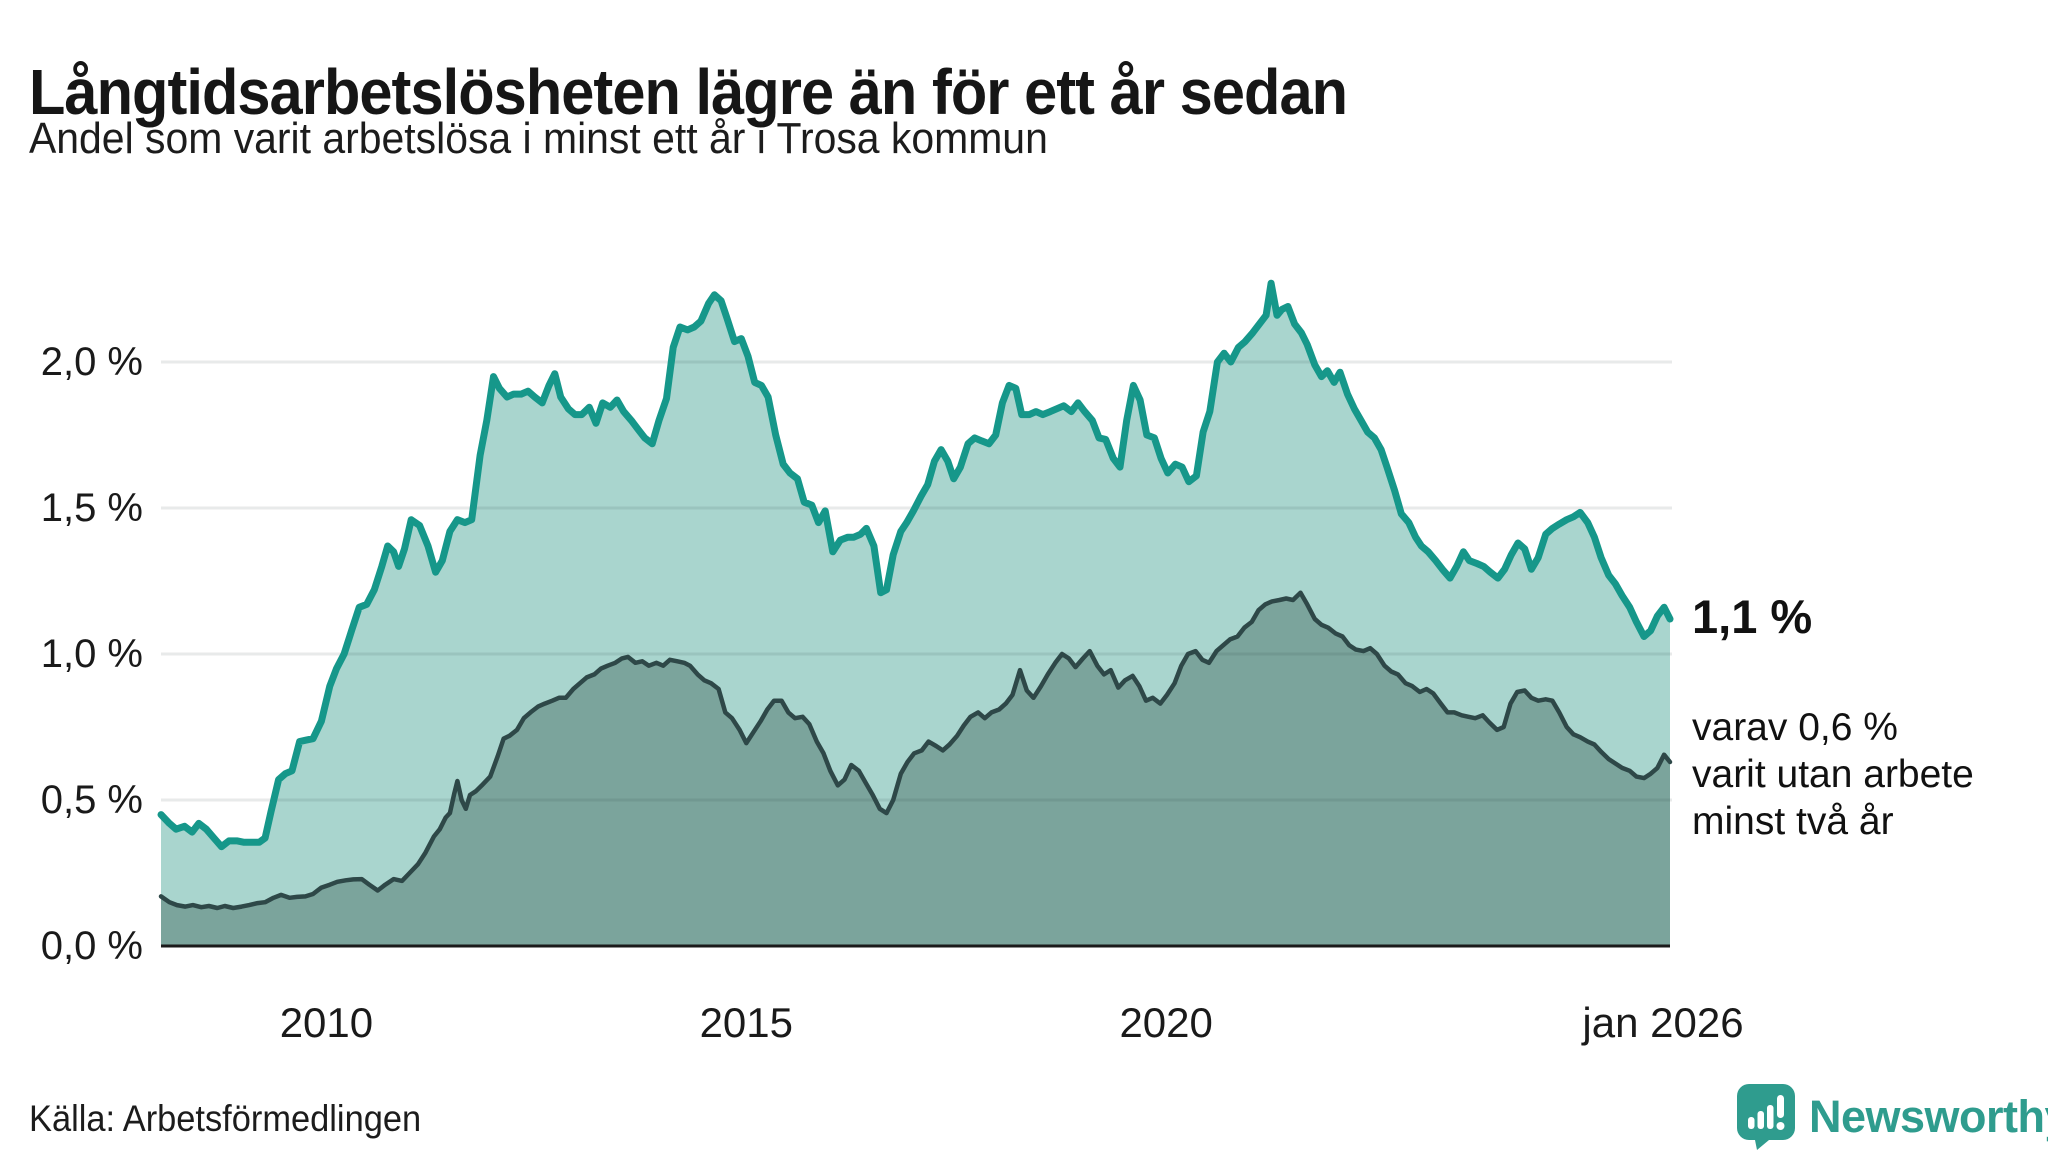  I want to click on y-tick-label: 1,0 %, so click(91, 654).